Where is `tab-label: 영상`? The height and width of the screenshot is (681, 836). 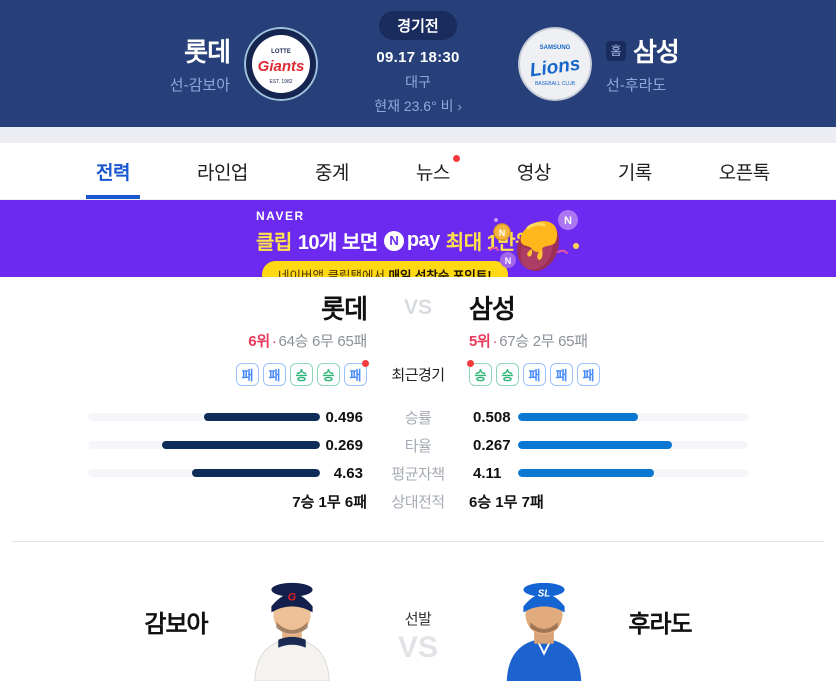
tab-label: 영상 is located at coordinates (533, 173).